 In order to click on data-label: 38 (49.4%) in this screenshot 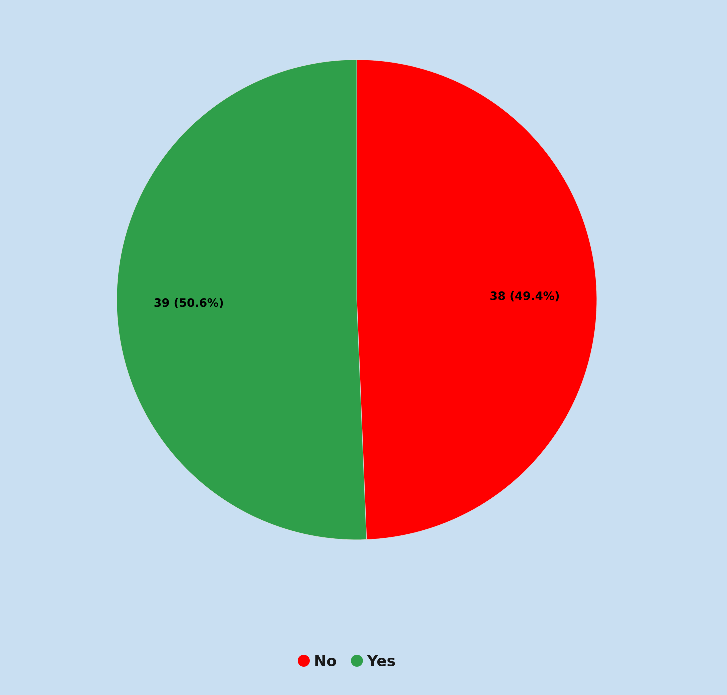, I will do `click(525, 296)`.